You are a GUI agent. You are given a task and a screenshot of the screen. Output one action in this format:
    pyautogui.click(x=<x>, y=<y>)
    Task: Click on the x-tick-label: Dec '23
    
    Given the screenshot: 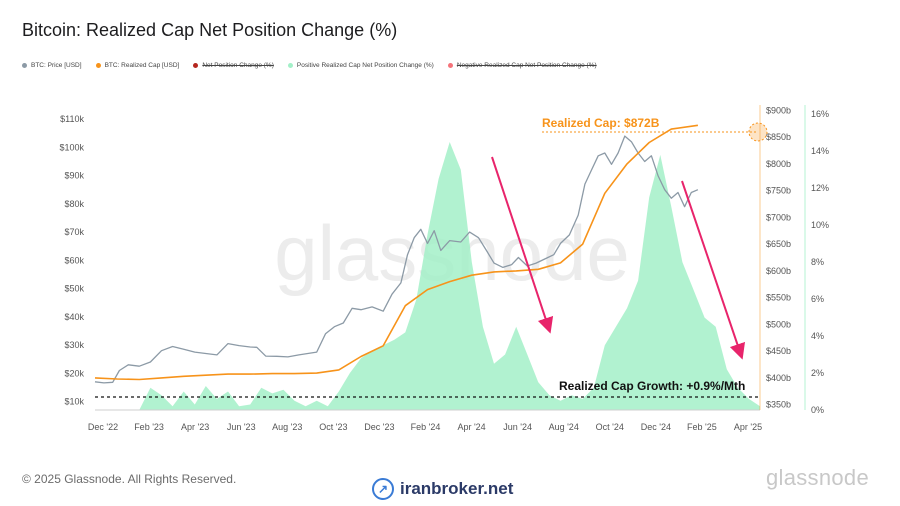 What is the action you would take?
    pyautogui.click(x=379, y=427)
    